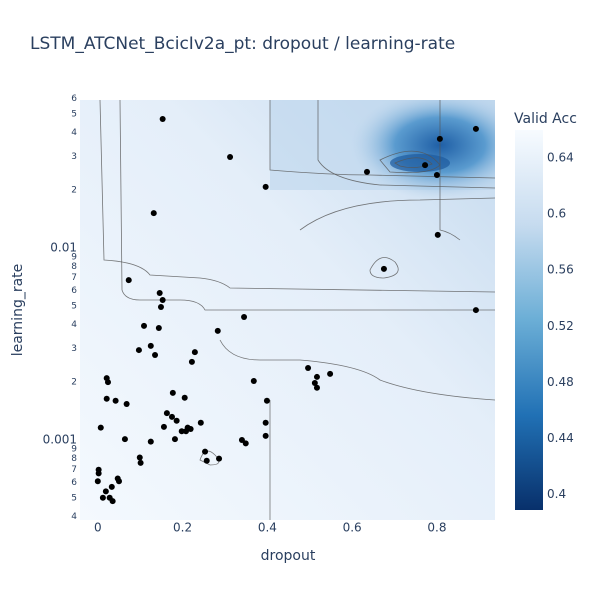 This screenshot has height=604, width=600. Describe the element at coordinates (560, 326) in the screenshot. I see `colorbar-tick-label: 0.52` at that location.